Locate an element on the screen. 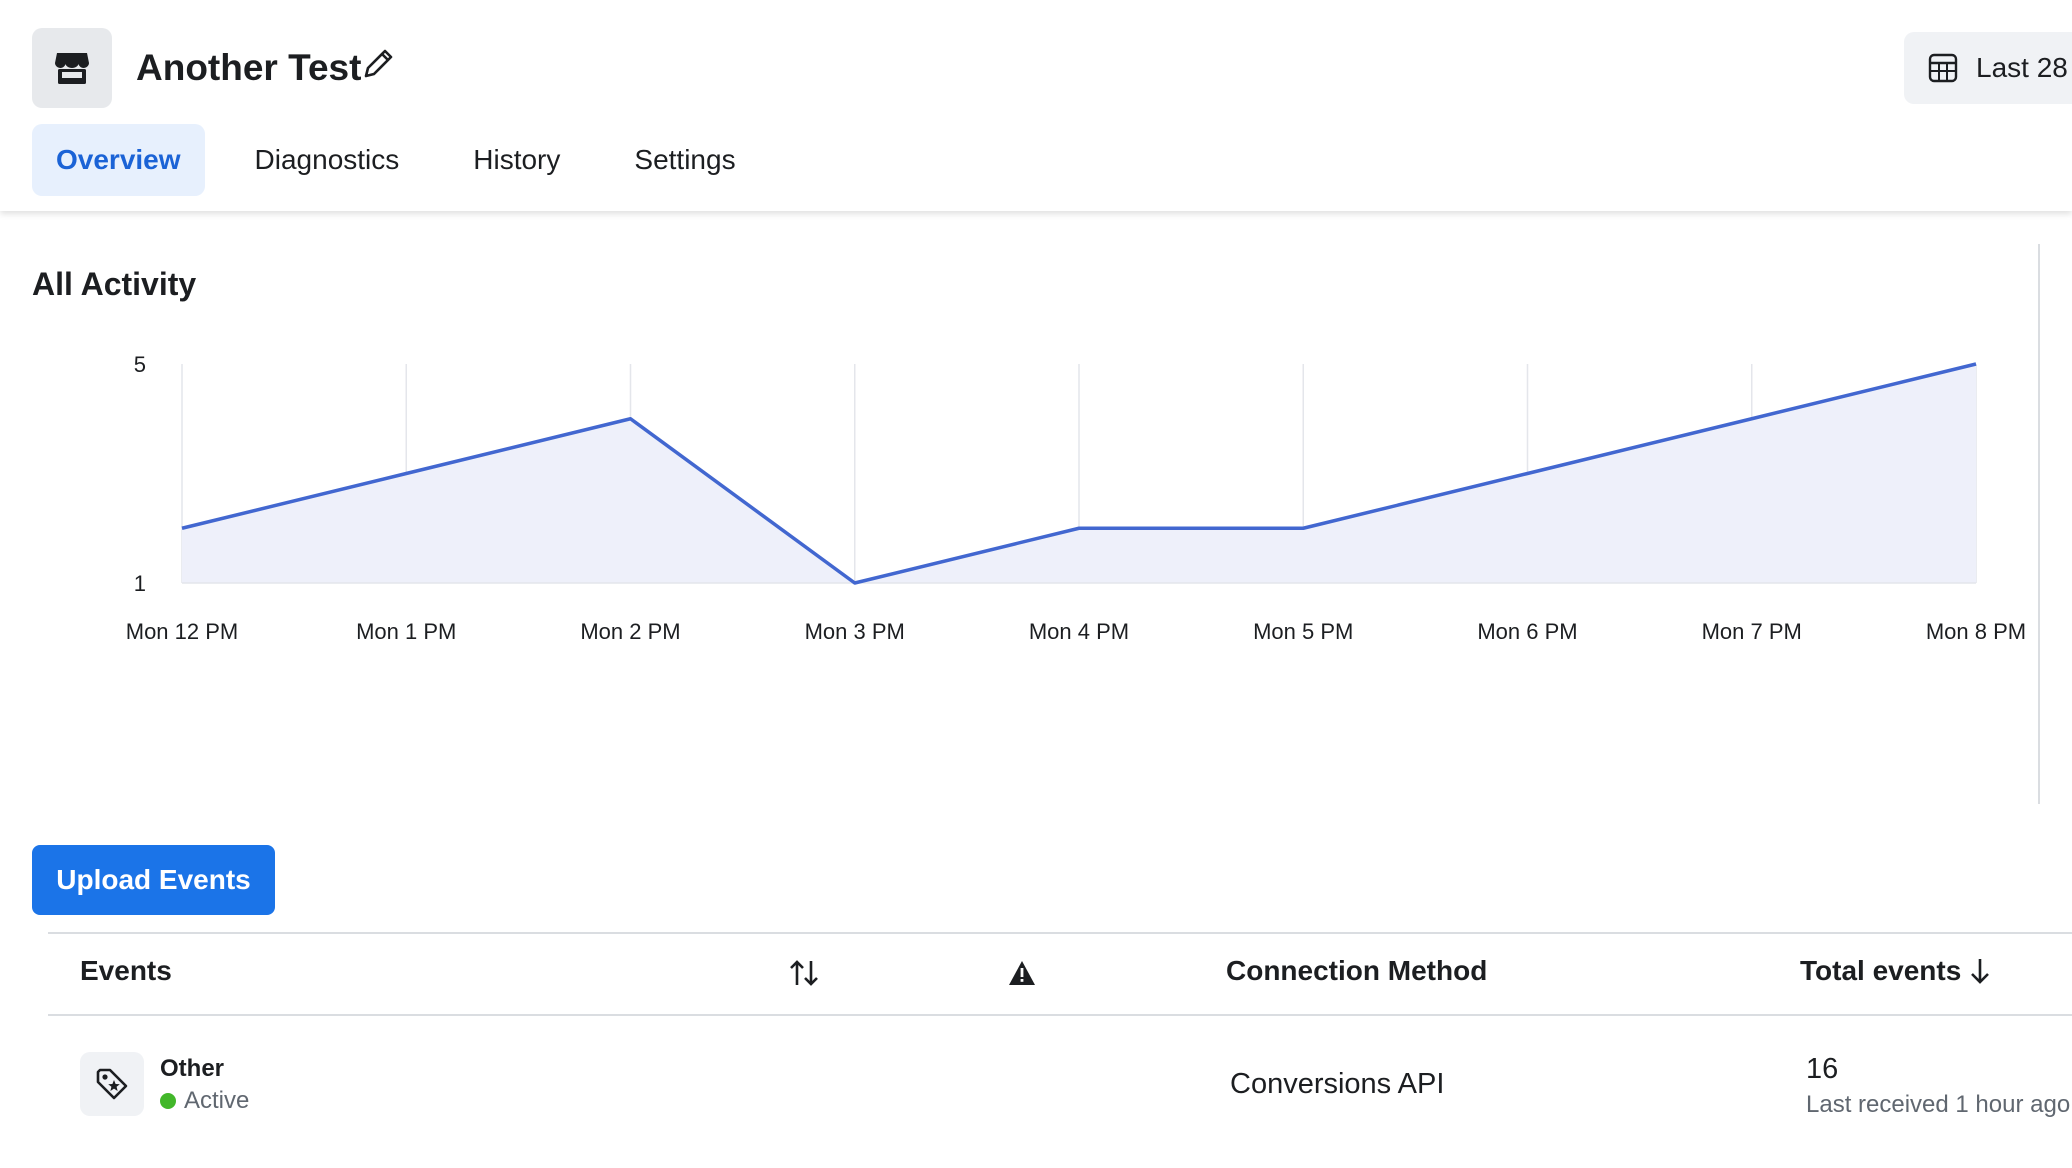 Image resolution: width=2072 pixels, height=1168 pixels. y-tick-label: 5 is located at coordinates (140, 364).